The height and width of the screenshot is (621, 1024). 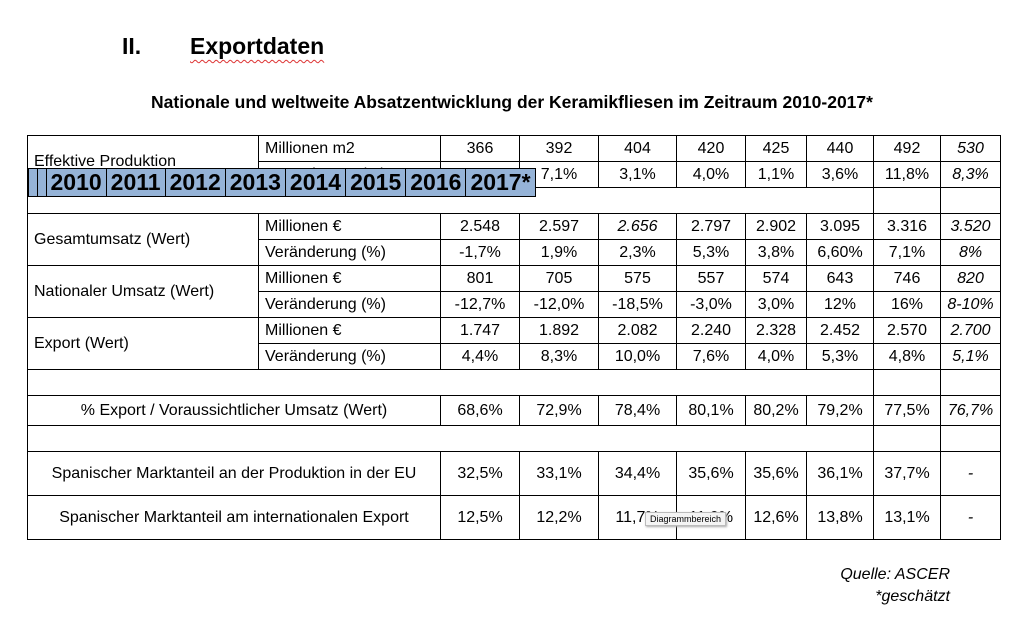 I want to click on value-cell: 5,1%, so click(x=970, y=356).